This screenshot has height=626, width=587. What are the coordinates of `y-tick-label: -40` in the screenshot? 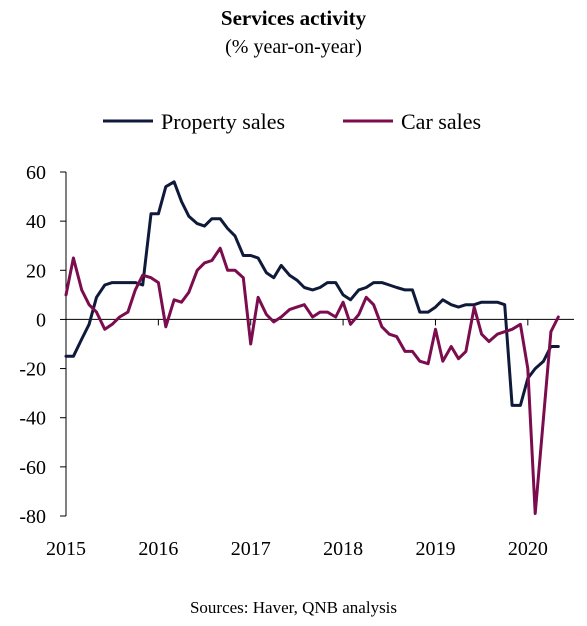 It's located at (32, 419).